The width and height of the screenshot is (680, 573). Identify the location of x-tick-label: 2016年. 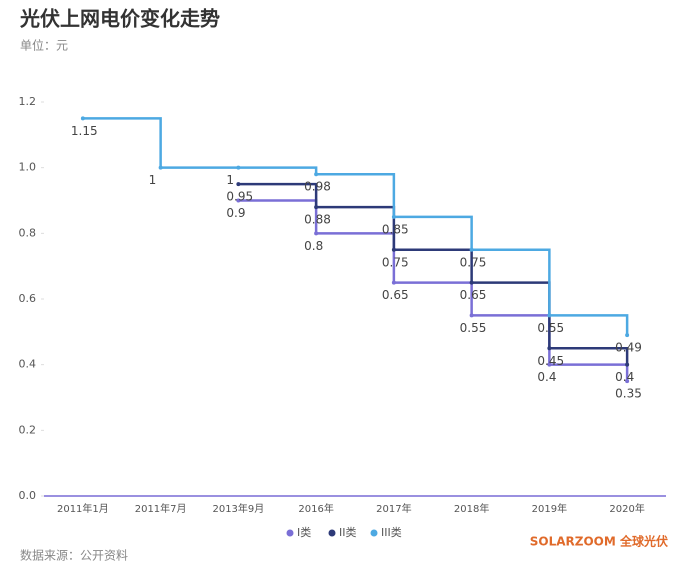
(315, 508).